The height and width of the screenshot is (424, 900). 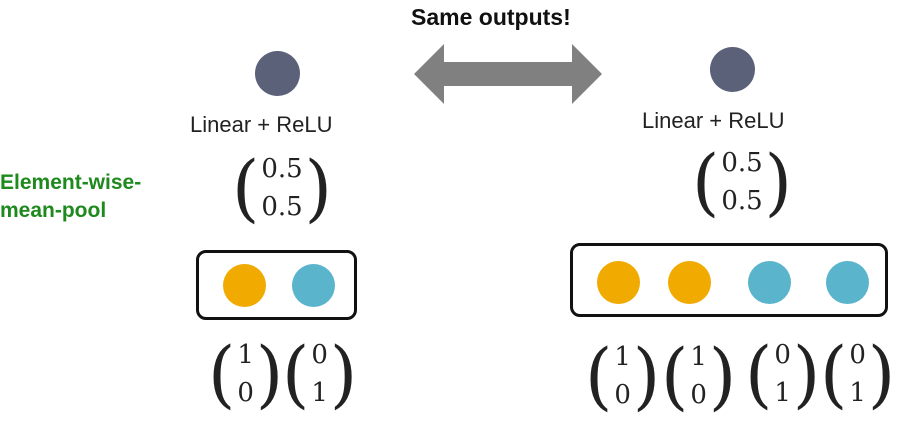 I want to click on left-output-value-0: 0.5, so click(x=282, y=169).